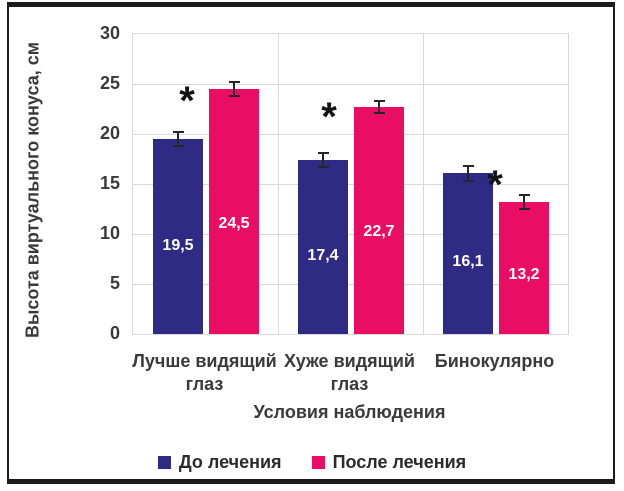 Image resolution: width=624 pixels, height=491 pixels. Describe the element at coordinates (399, 462) in the screenshot. I see `legend-label: После лечения` at that location.